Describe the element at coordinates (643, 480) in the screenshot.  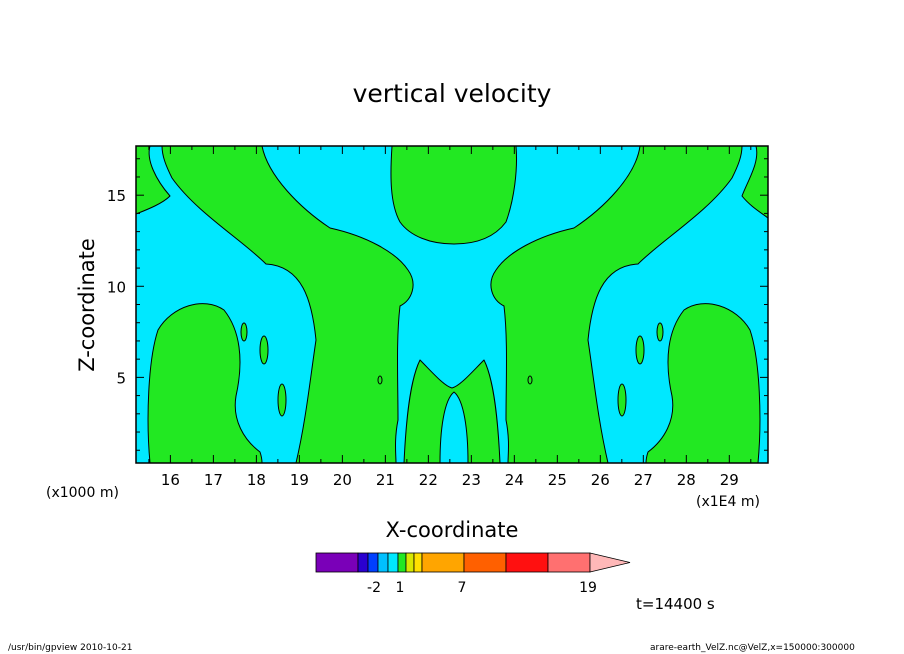
I see `x-tick-label: 27` at that location.